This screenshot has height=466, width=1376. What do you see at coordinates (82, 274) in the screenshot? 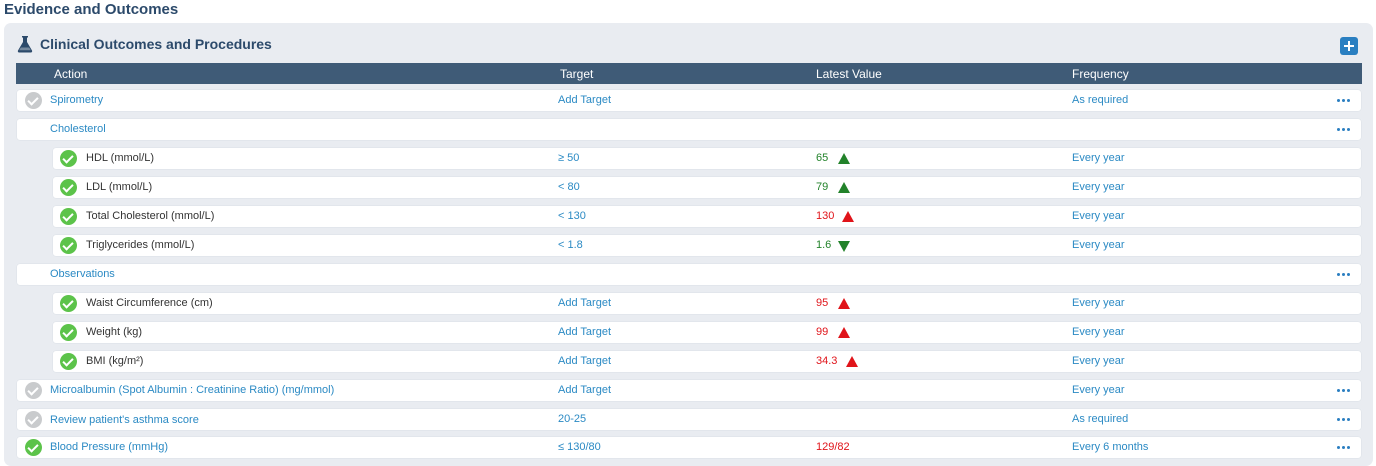
I see `group-label: Observations` at bounding box center [82, 274].